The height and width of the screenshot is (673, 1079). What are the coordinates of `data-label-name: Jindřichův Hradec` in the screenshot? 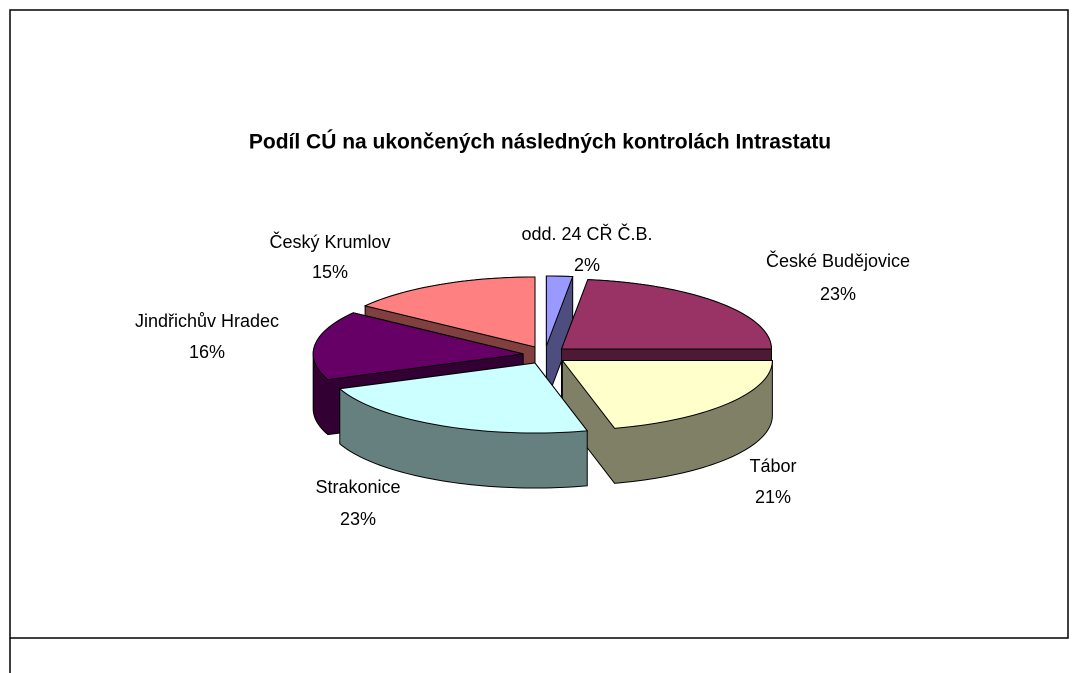 It's located at (207, 321).